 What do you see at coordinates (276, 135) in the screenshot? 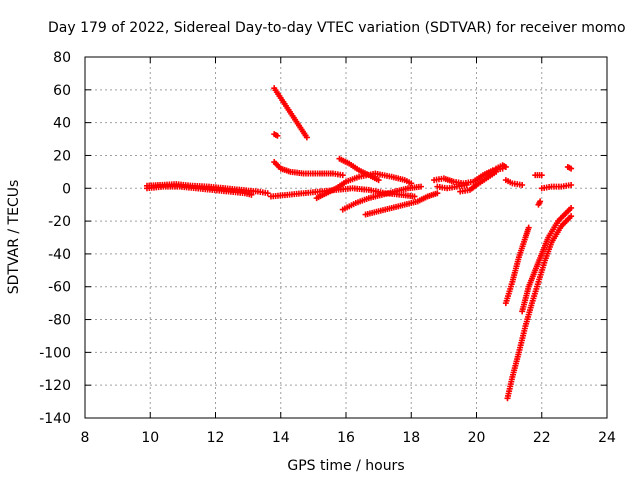
I see `series-track-e` at bounding box center [276, 135].